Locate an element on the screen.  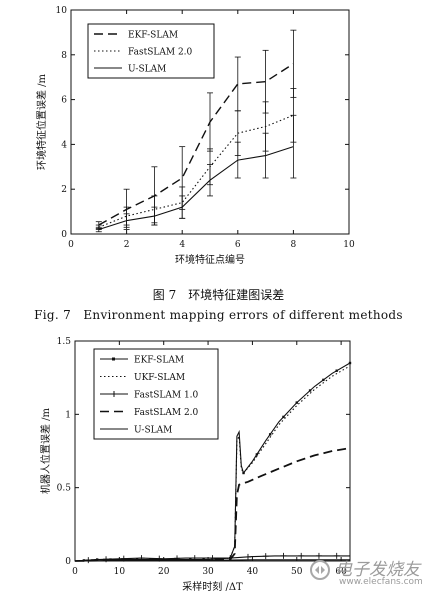
x-tick-label: 8 is located at coordinates (294, 245).